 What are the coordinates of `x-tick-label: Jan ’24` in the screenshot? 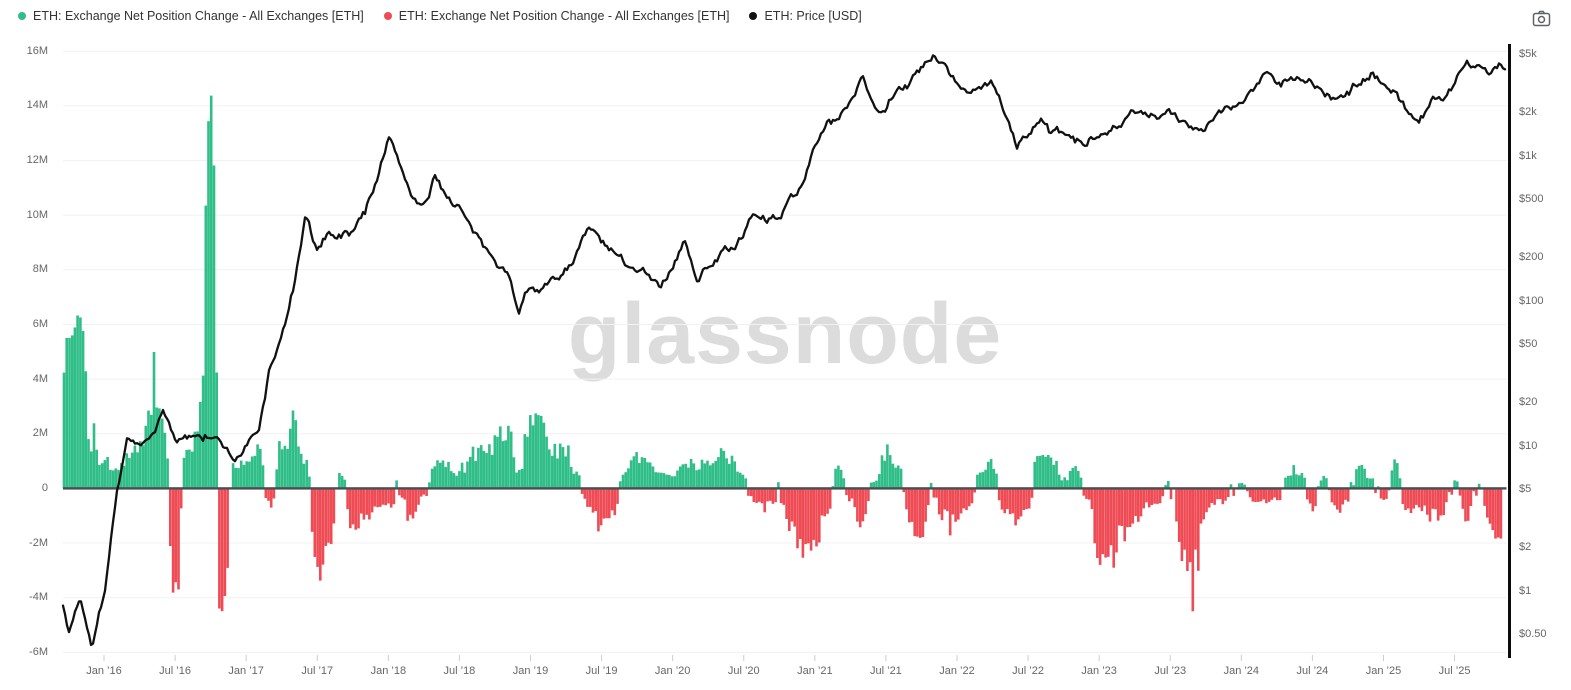 It's located at (1241, 671).